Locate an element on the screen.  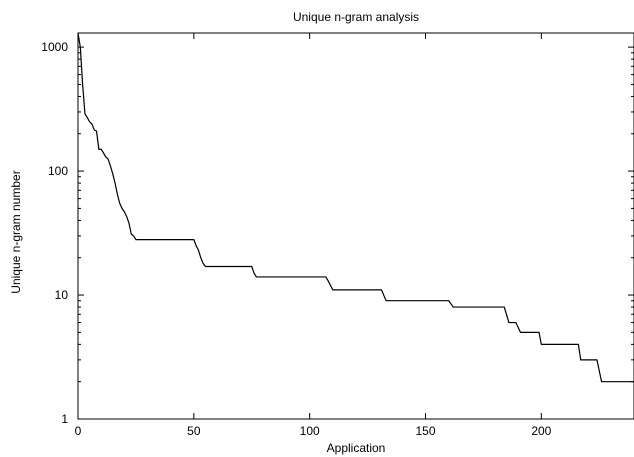
x-tick-label: 0 is located at coordinates (78, 431).